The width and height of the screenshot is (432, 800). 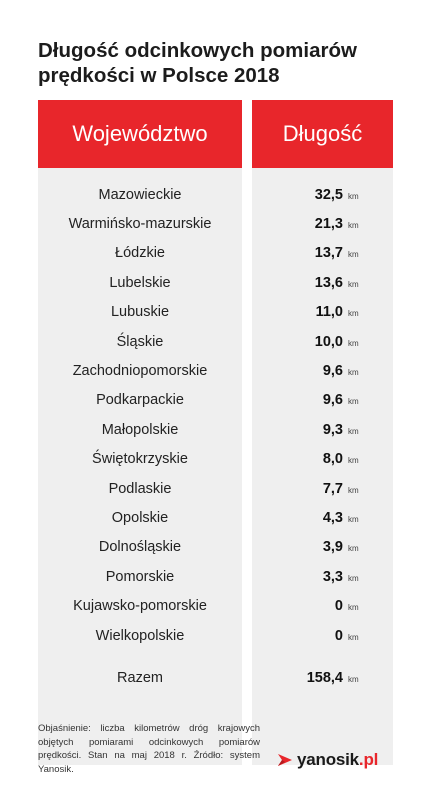 I want to click on length-cell: 158,4 km, so click(x=322, y=678).